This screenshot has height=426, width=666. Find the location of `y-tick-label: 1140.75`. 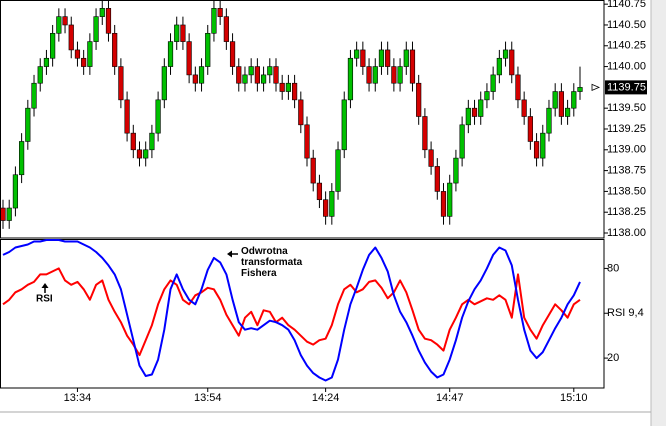

y-tick-label: 1140.75 is located at coordinates (626, 5).